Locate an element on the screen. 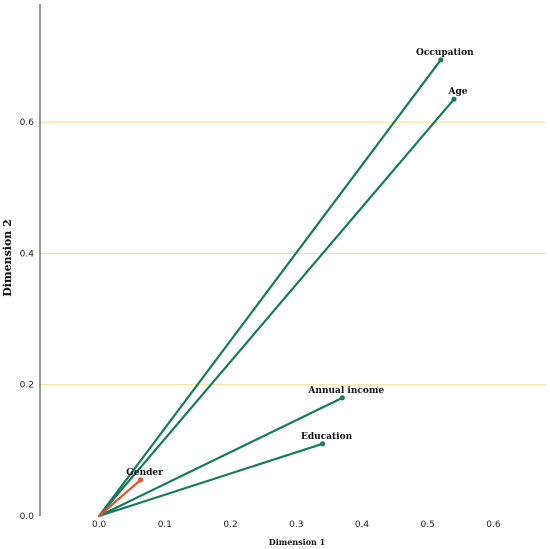  vector-gender is located at coordinates (120, 498).